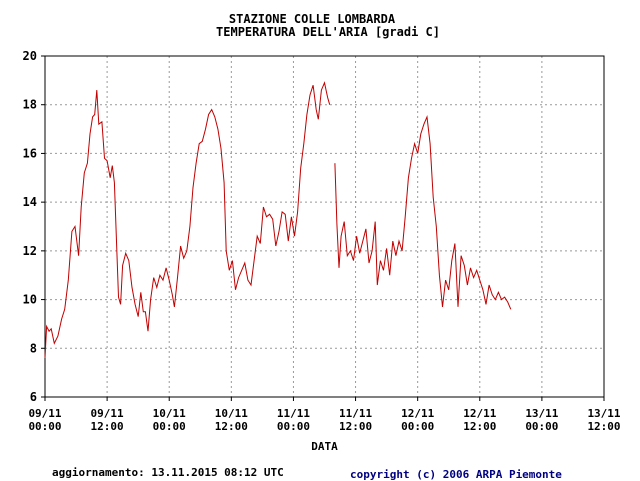 The image size is (640, 481). I want to click on x-axis-label: DATA, so click(324, 446).